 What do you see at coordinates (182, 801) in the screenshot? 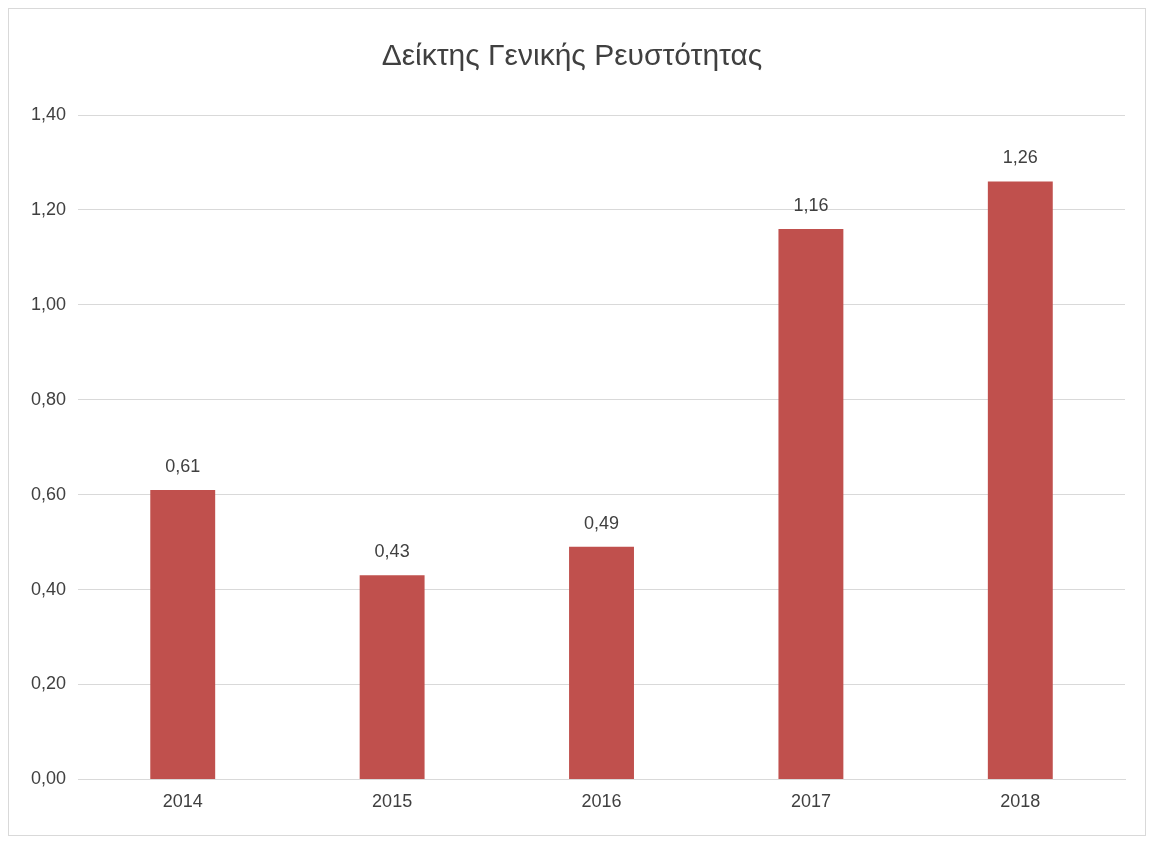
I see `x-tick-label: 2014` at bounding box center [182, 801].